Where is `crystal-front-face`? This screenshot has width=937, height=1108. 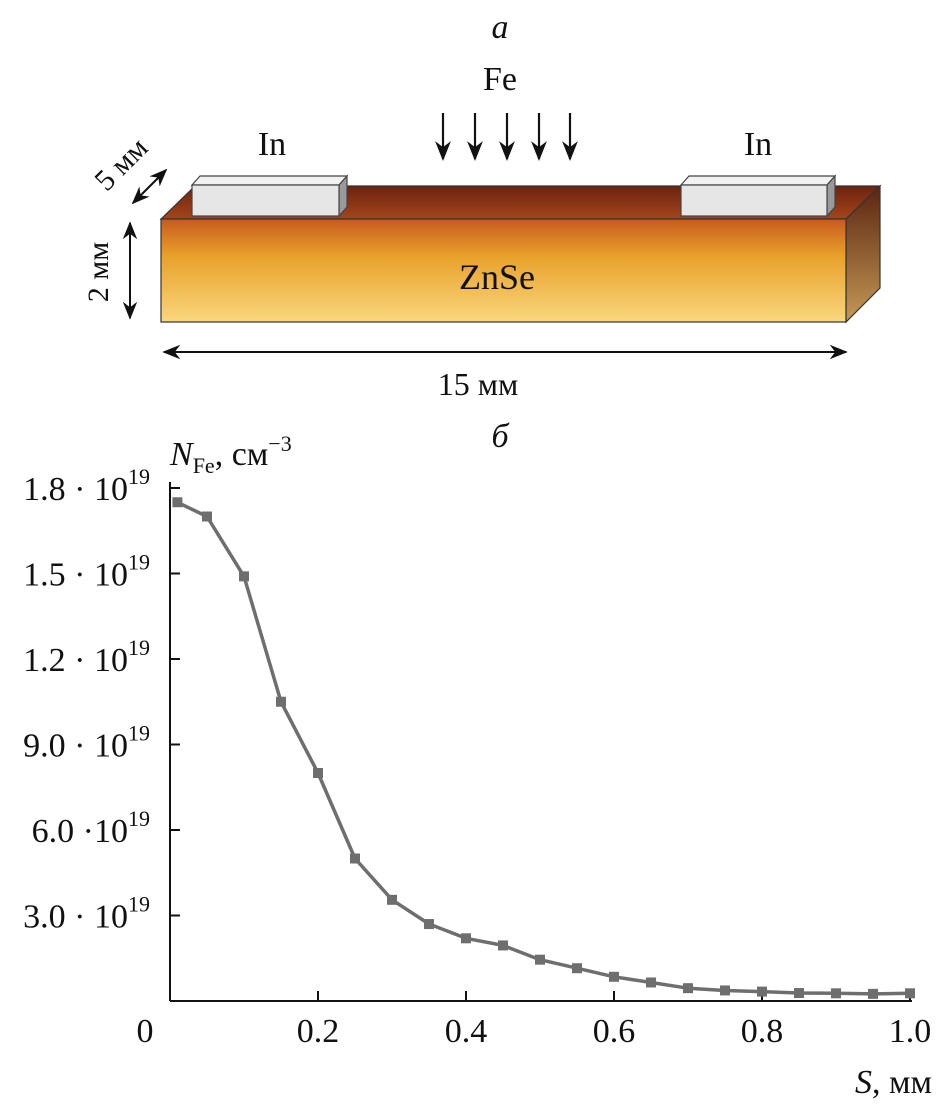 crystal-front-face is located at coordinates (503, 270).